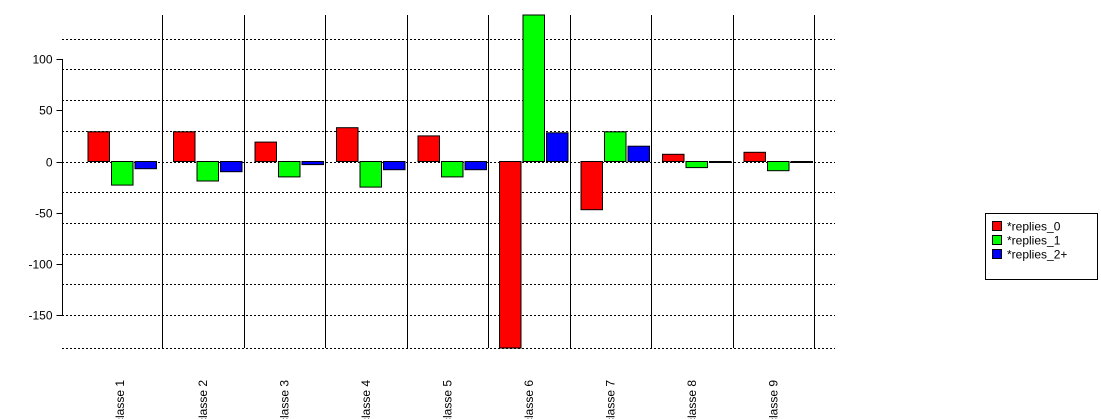  Describe the element at coordinates (773, 399) in the screenshot. I see `category-label-9: classe 9` at that location.